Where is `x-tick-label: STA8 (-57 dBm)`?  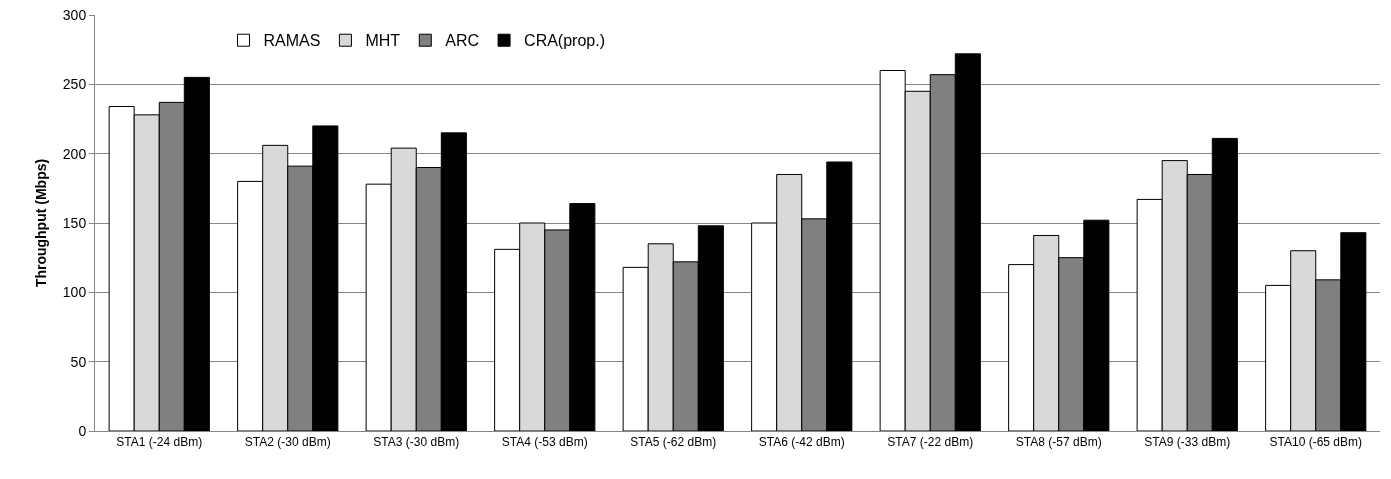
x-tick-label: STA8 (-57 dBm) is located at coordinates (1058, 442).